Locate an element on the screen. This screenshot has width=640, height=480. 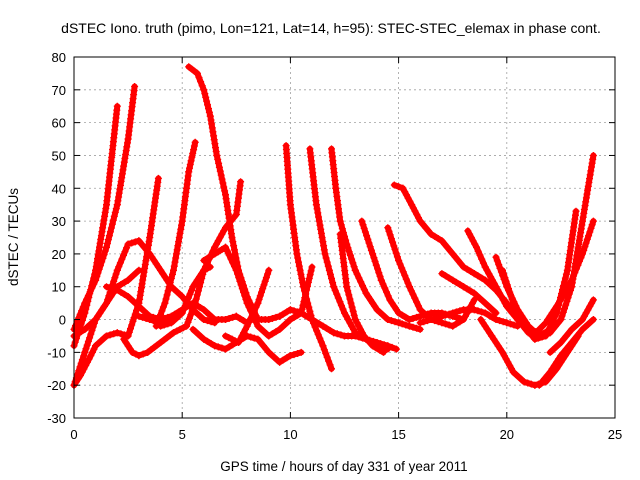
x-tick-label: 15 is located at coordinates (398, 434).